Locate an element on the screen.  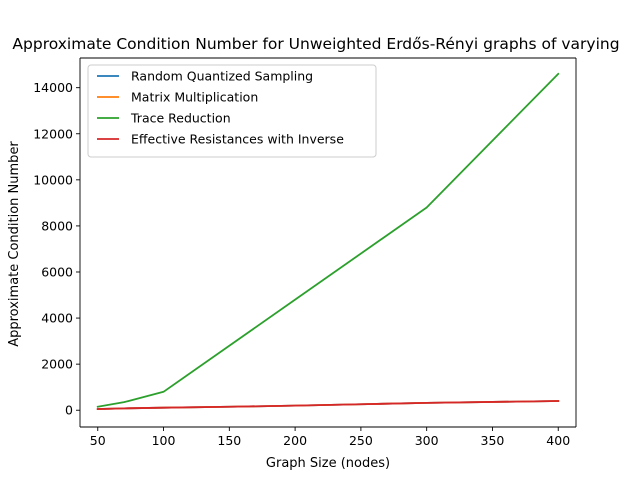
y-axis-label: Approximate Condition Number is located at coordinates (14, 244).